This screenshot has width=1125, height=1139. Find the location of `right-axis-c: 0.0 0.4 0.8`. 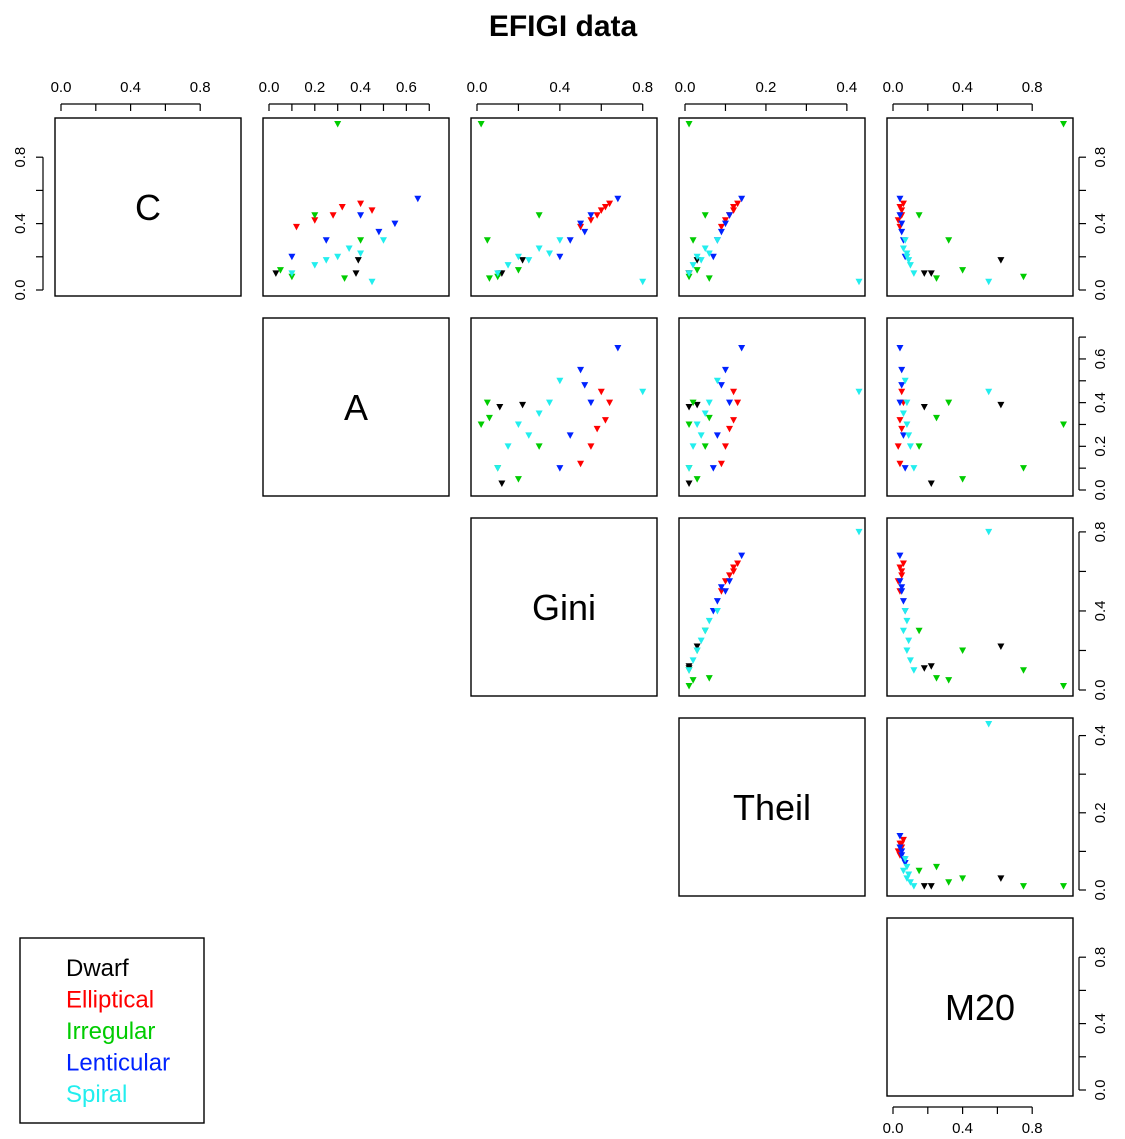

right-axis-c: 0.0 0.4 0.8 is located at coordinates (1093, 223).